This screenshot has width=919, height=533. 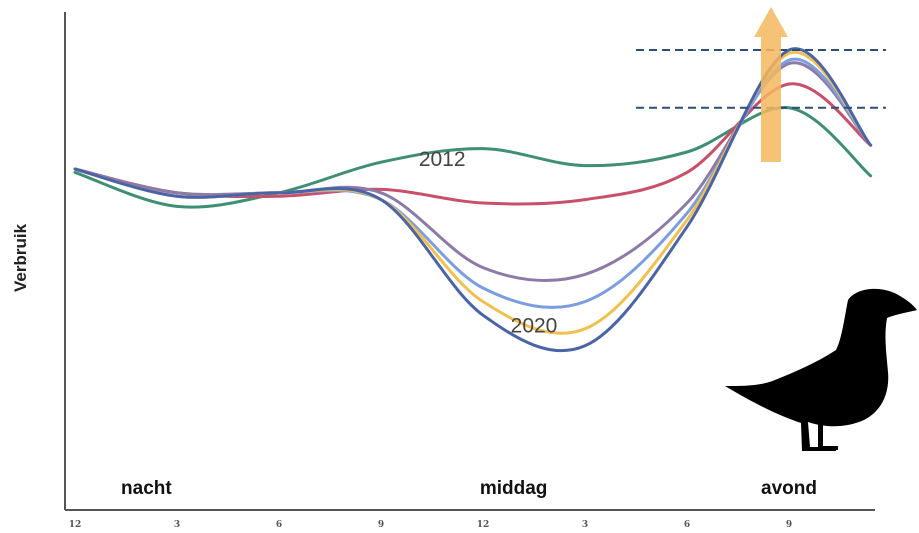 I want to click on up-arrow-icon, so click(x=771, y=84).